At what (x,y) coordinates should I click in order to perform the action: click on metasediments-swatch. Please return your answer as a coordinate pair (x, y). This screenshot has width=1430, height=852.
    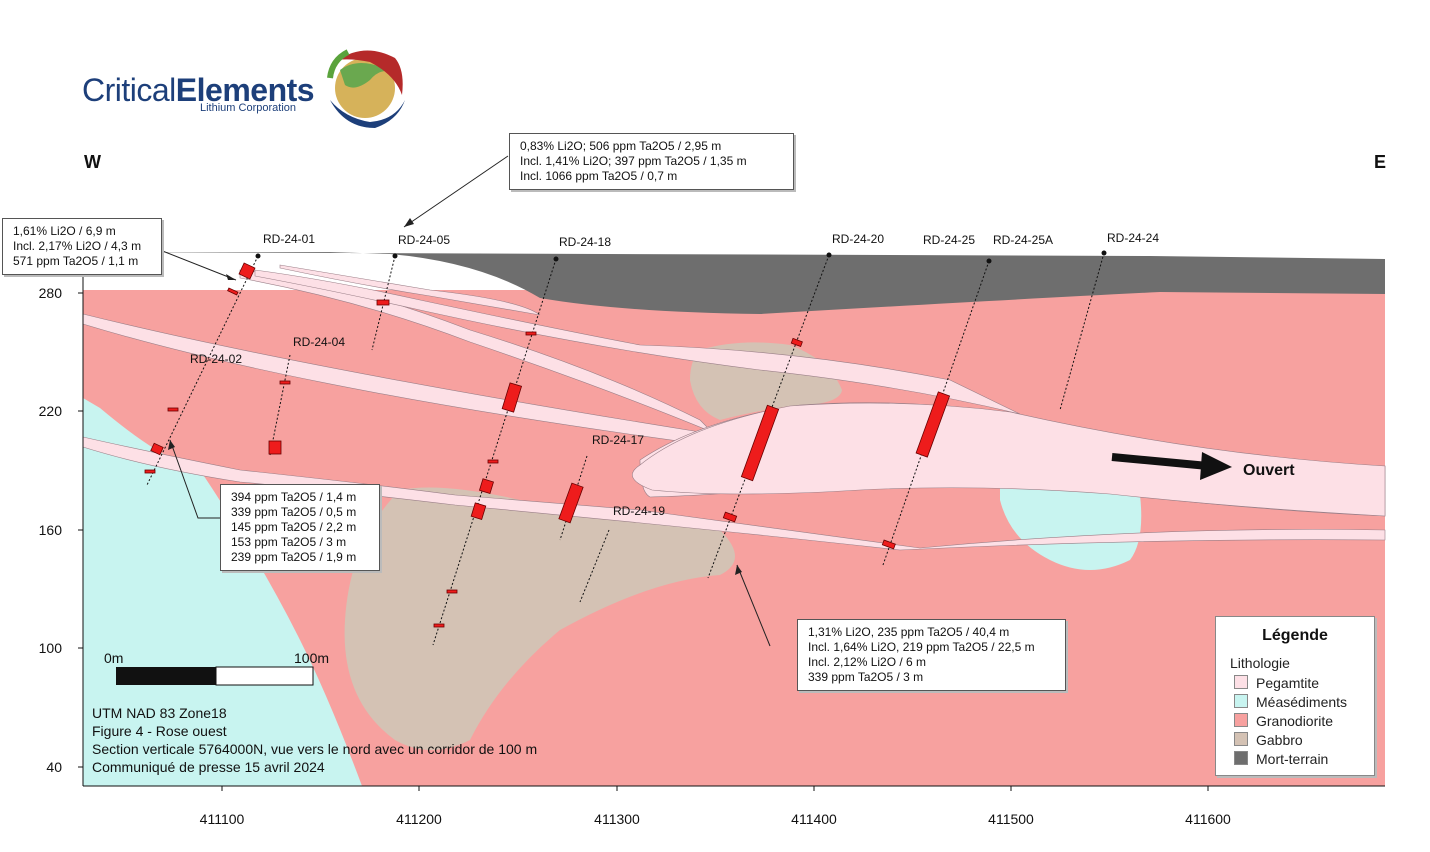
    Looking at the image, I should click on (1241, 701).